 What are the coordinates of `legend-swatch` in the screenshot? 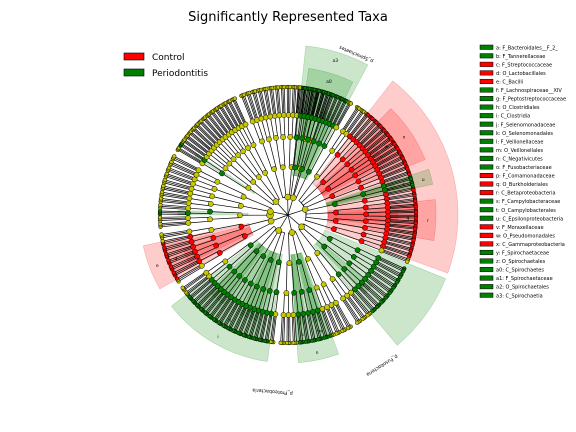 It's located at (134, 72).